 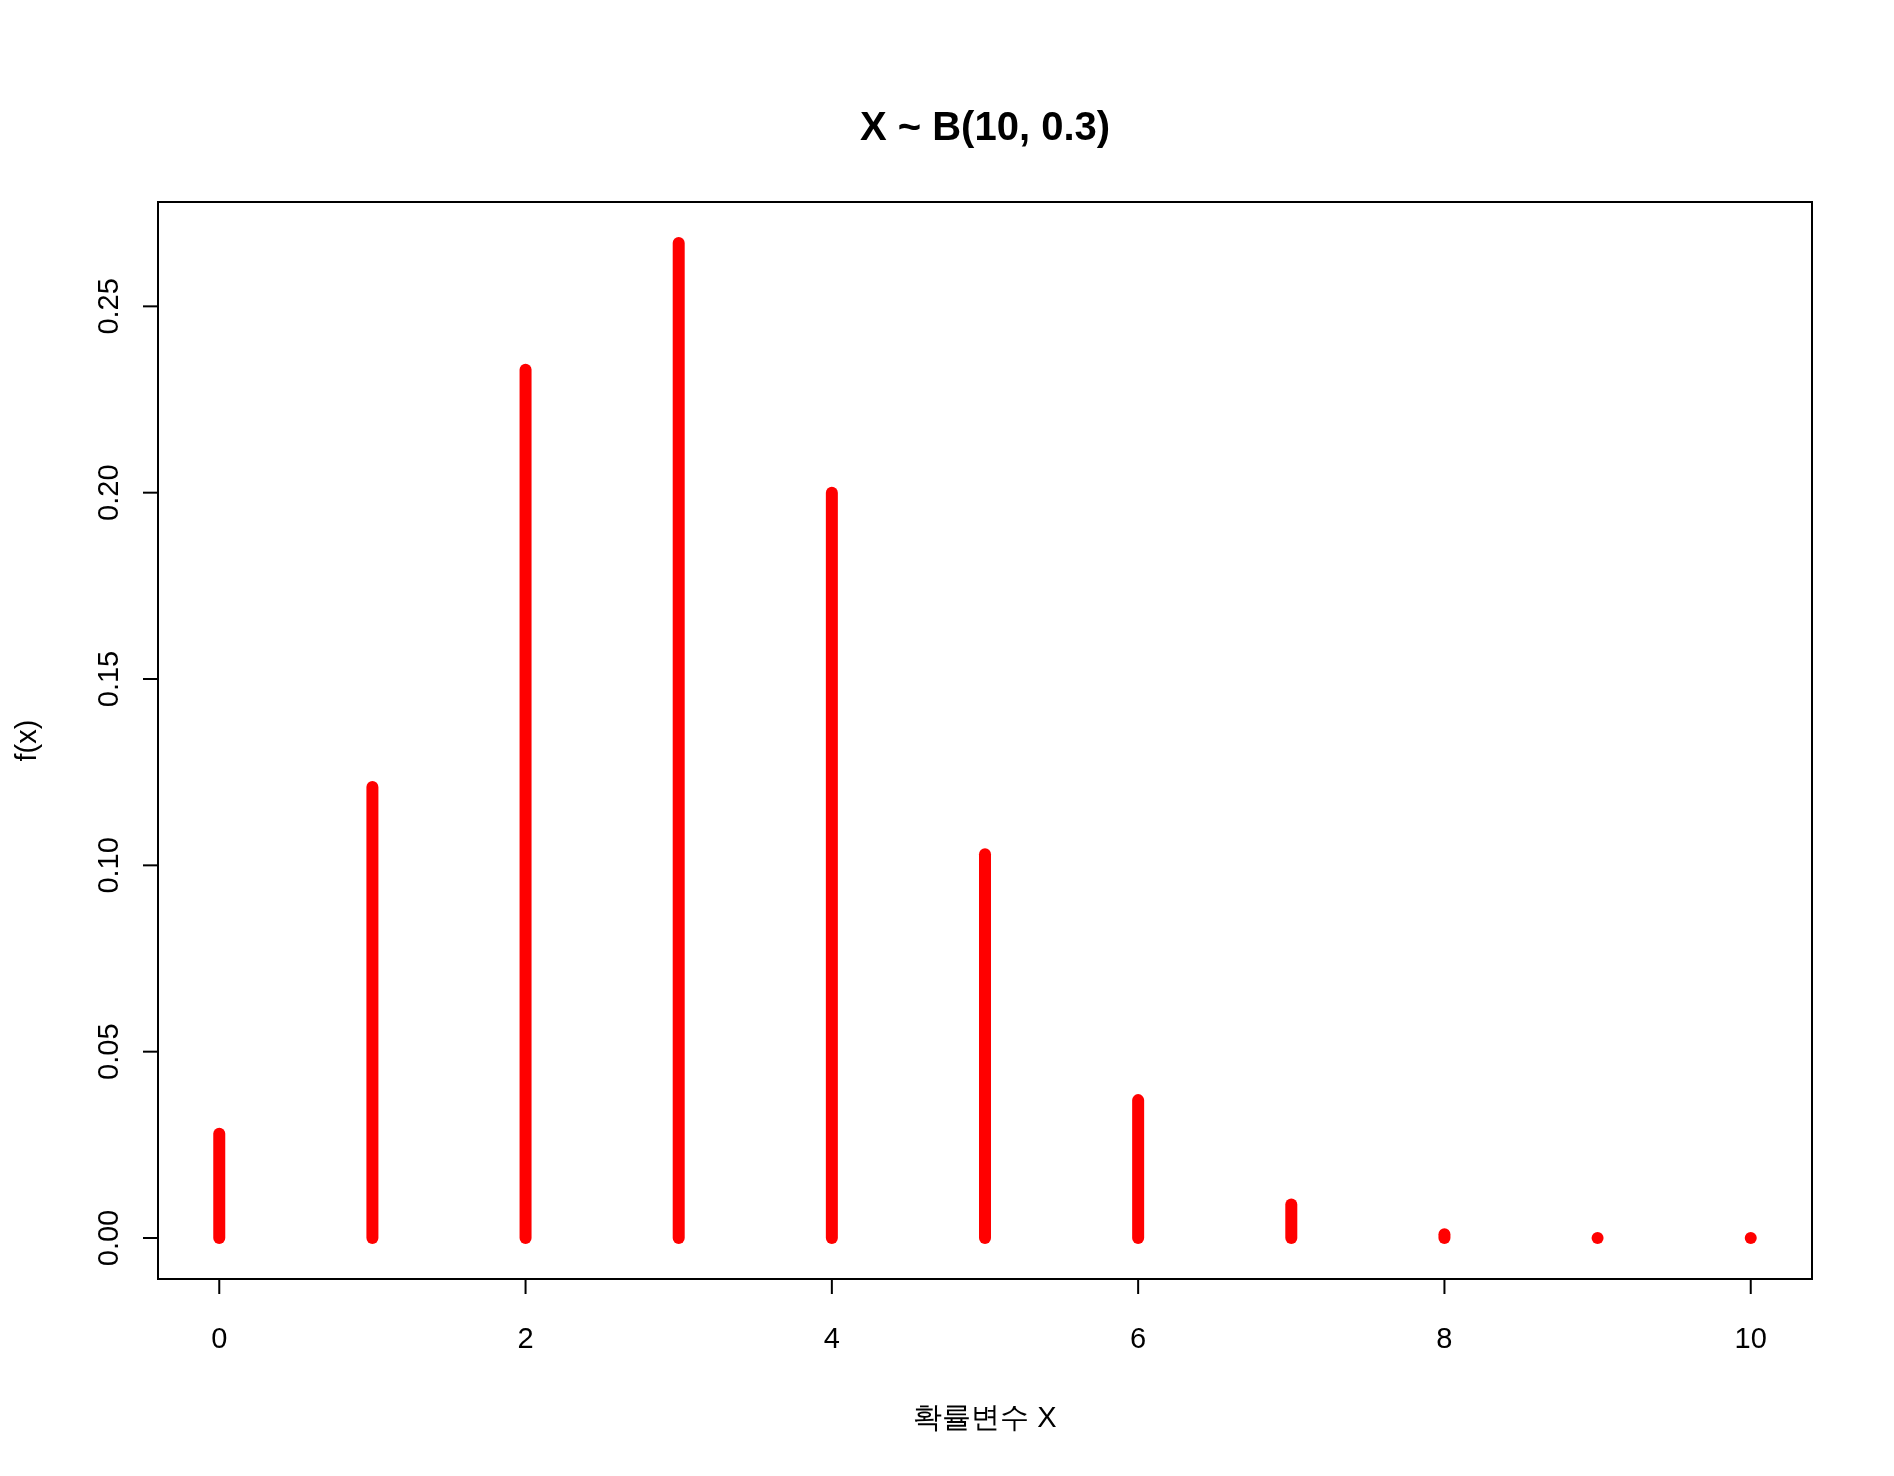 I want to click on x-tick-label: 4, so click(x=831, y=1338).